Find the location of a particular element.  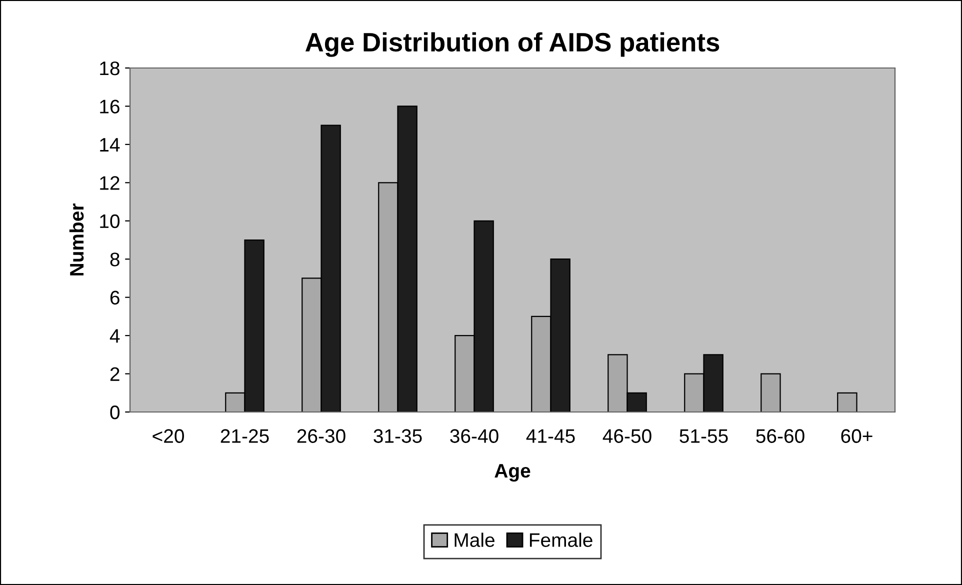

x-tick-label: 21-25 is located at coordinates (244, 436).